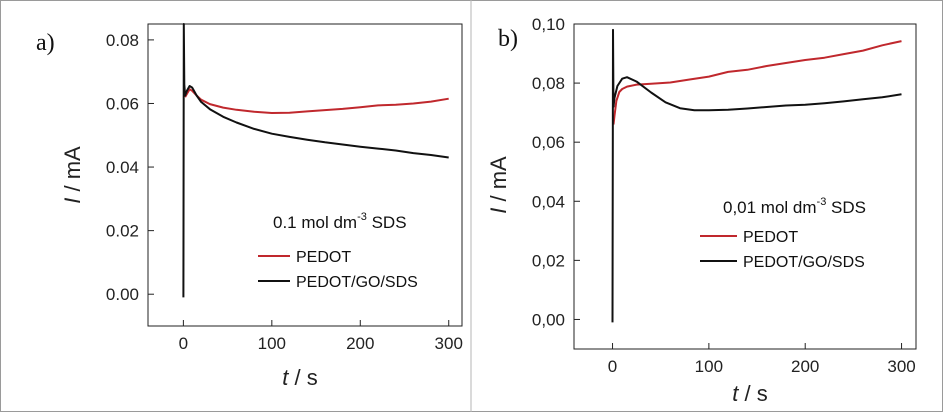 The height and width of the screenshot is (412, 943). What do you see at coordinates (122, 231) in the screenshot?
I see `panel-a-ytick-label-1: 0.02` at bounding box center [122, 231].